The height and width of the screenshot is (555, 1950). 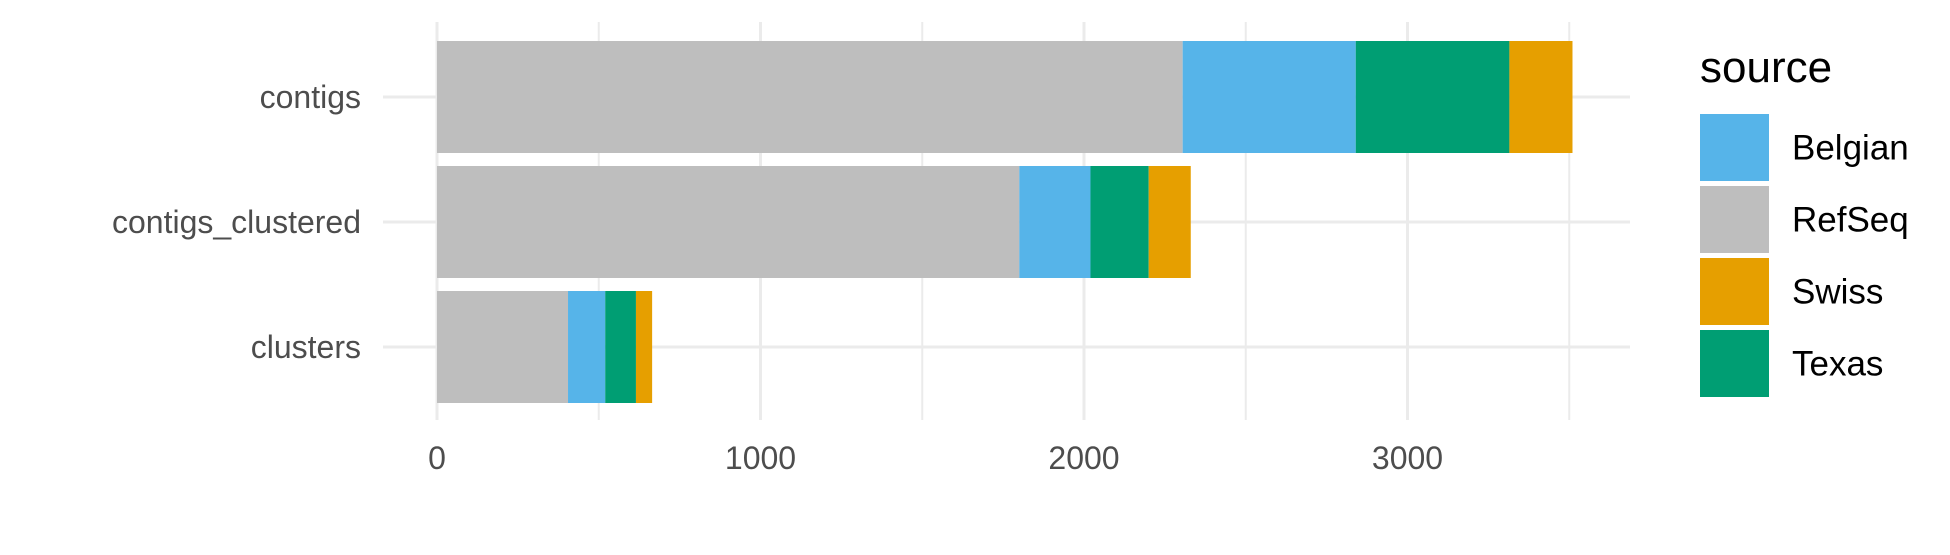 I want to click on legend-title: source, so click(x=1766, y=67).